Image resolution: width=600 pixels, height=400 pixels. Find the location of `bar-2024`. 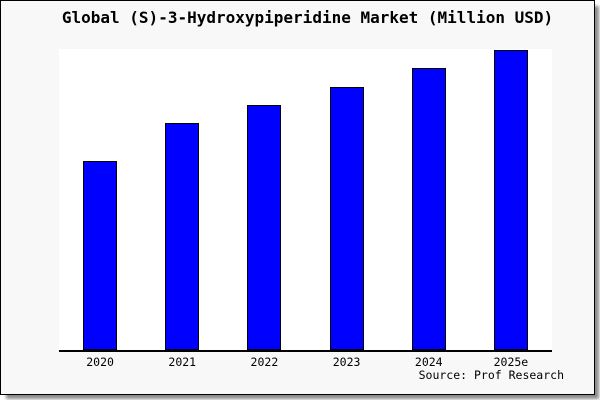

bar-2024 is located at coordinates (429, 209).